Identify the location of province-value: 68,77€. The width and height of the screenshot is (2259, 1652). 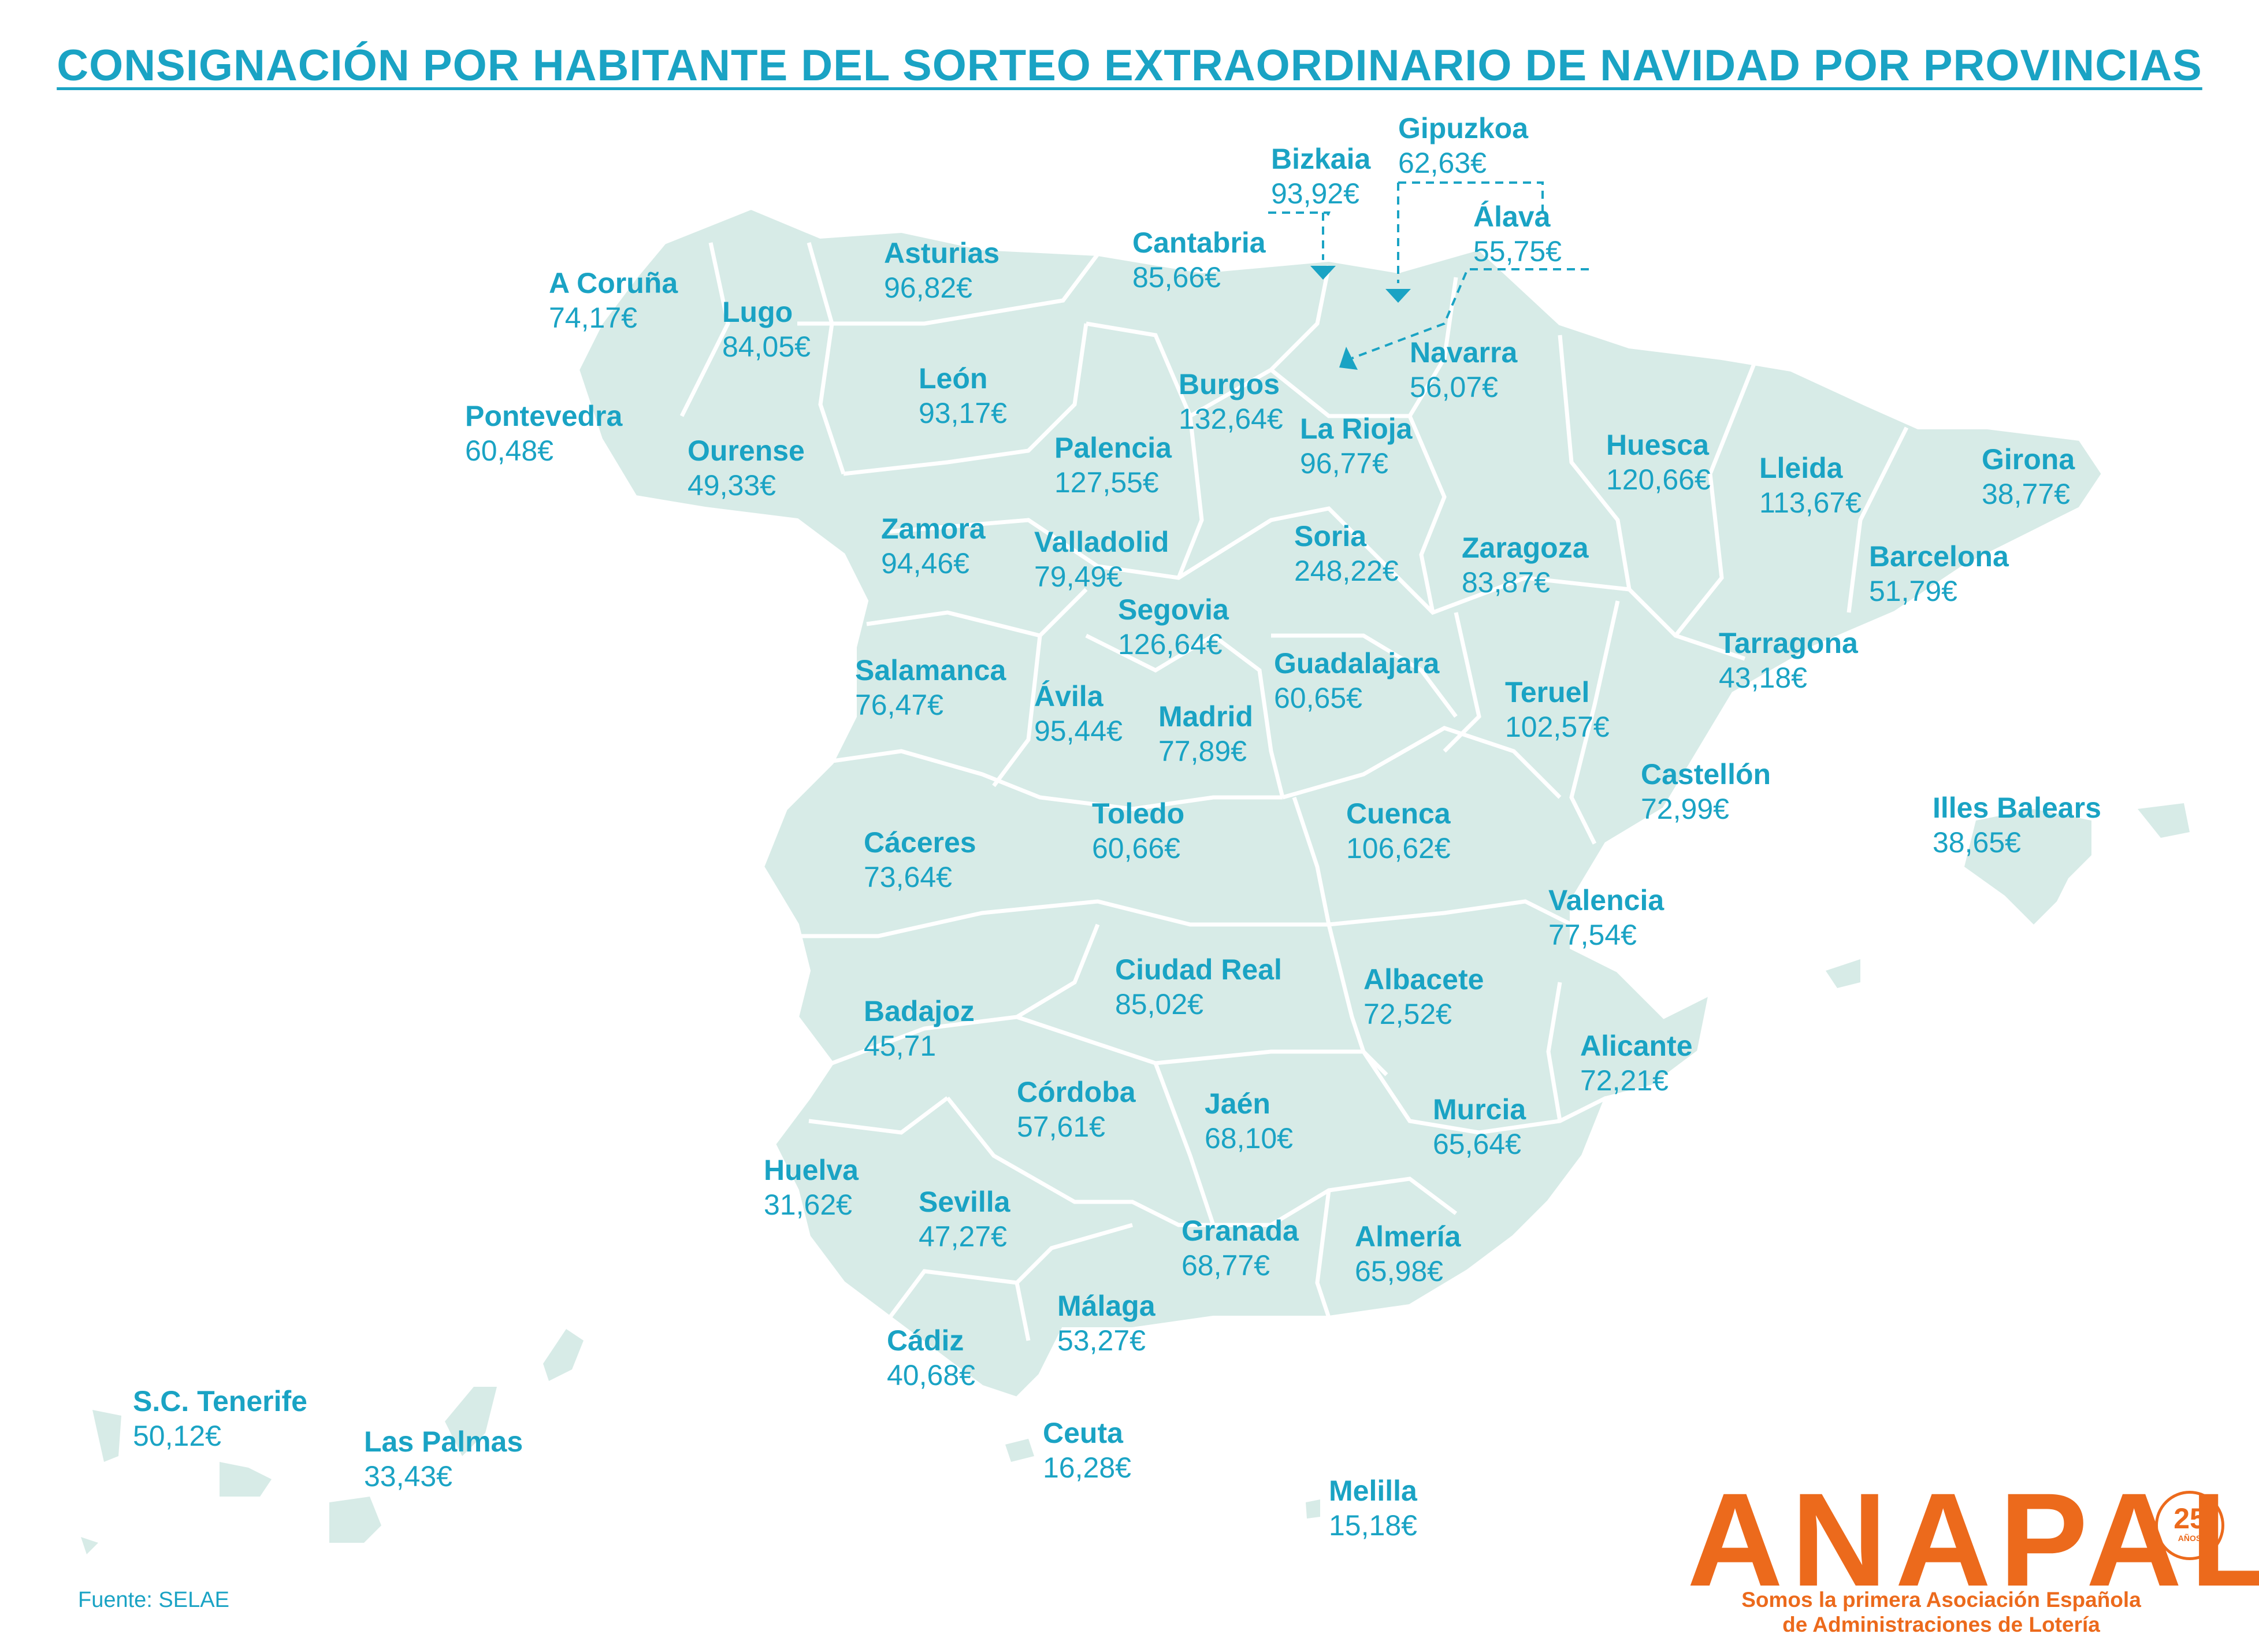
(1225, 1265).